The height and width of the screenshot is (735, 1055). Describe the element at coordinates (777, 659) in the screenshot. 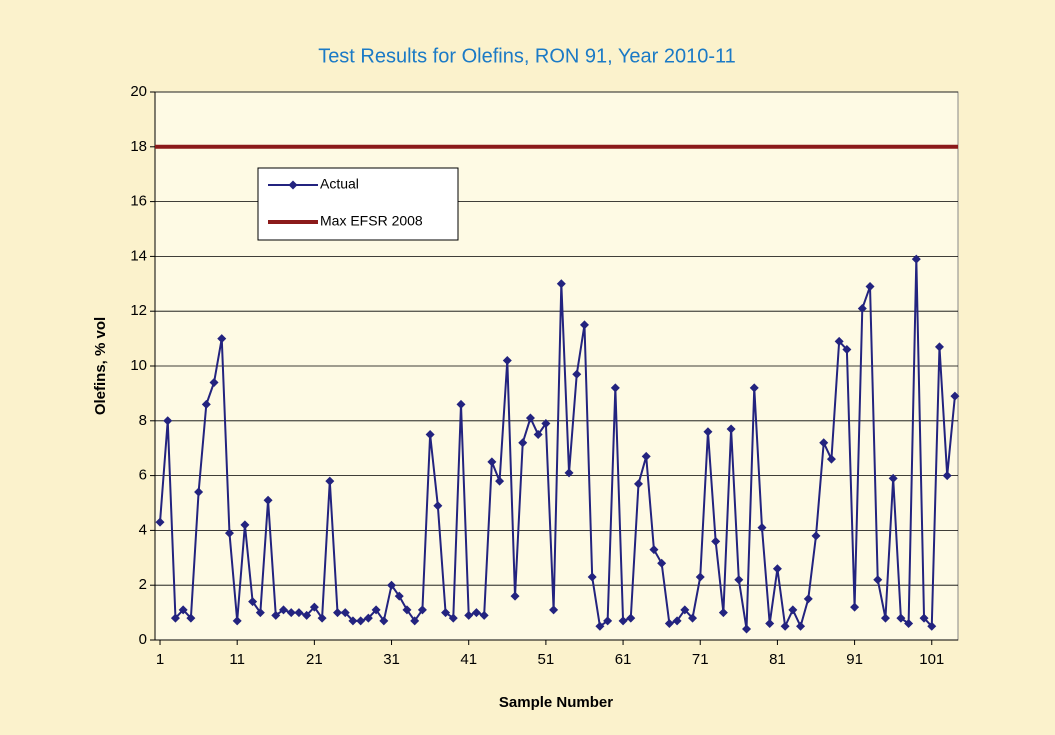

I see `x-tick-label: 81` at that location.